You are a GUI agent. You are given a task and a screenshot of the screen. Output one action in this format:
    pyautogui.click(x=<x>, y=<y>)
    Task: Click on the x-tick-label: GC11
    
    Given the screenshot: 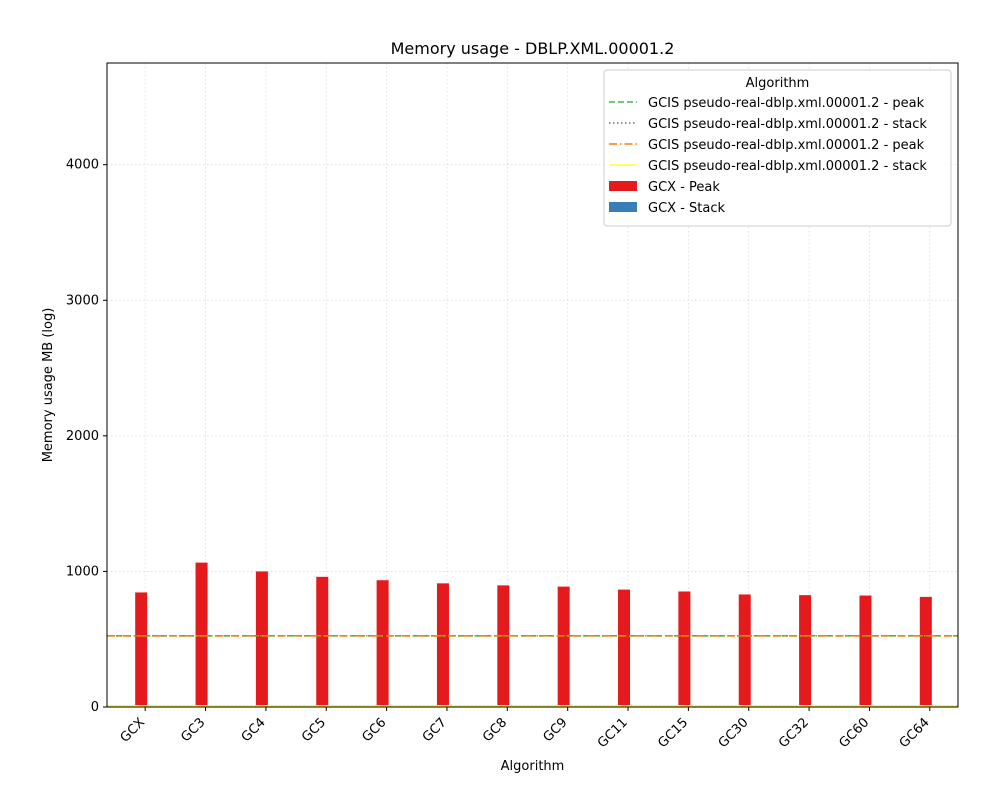 What is the action you would take?
    pyautogui.click(x=613, y=733)
    